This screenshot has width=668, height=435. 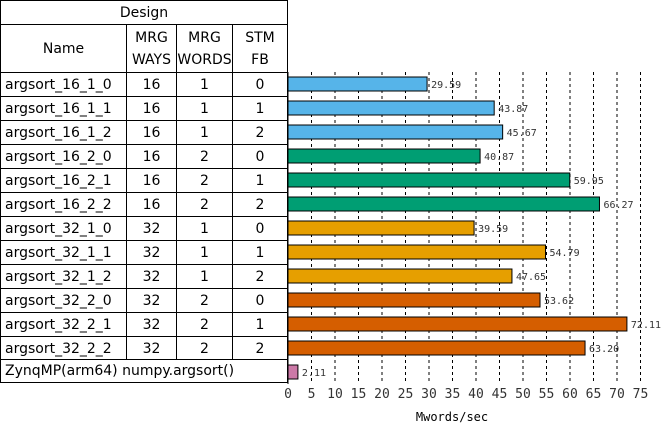 What do you see at coordinates (523, 394) in the screenshot?
I see `x-tick-label: 50` at bounding box center [523, 394].